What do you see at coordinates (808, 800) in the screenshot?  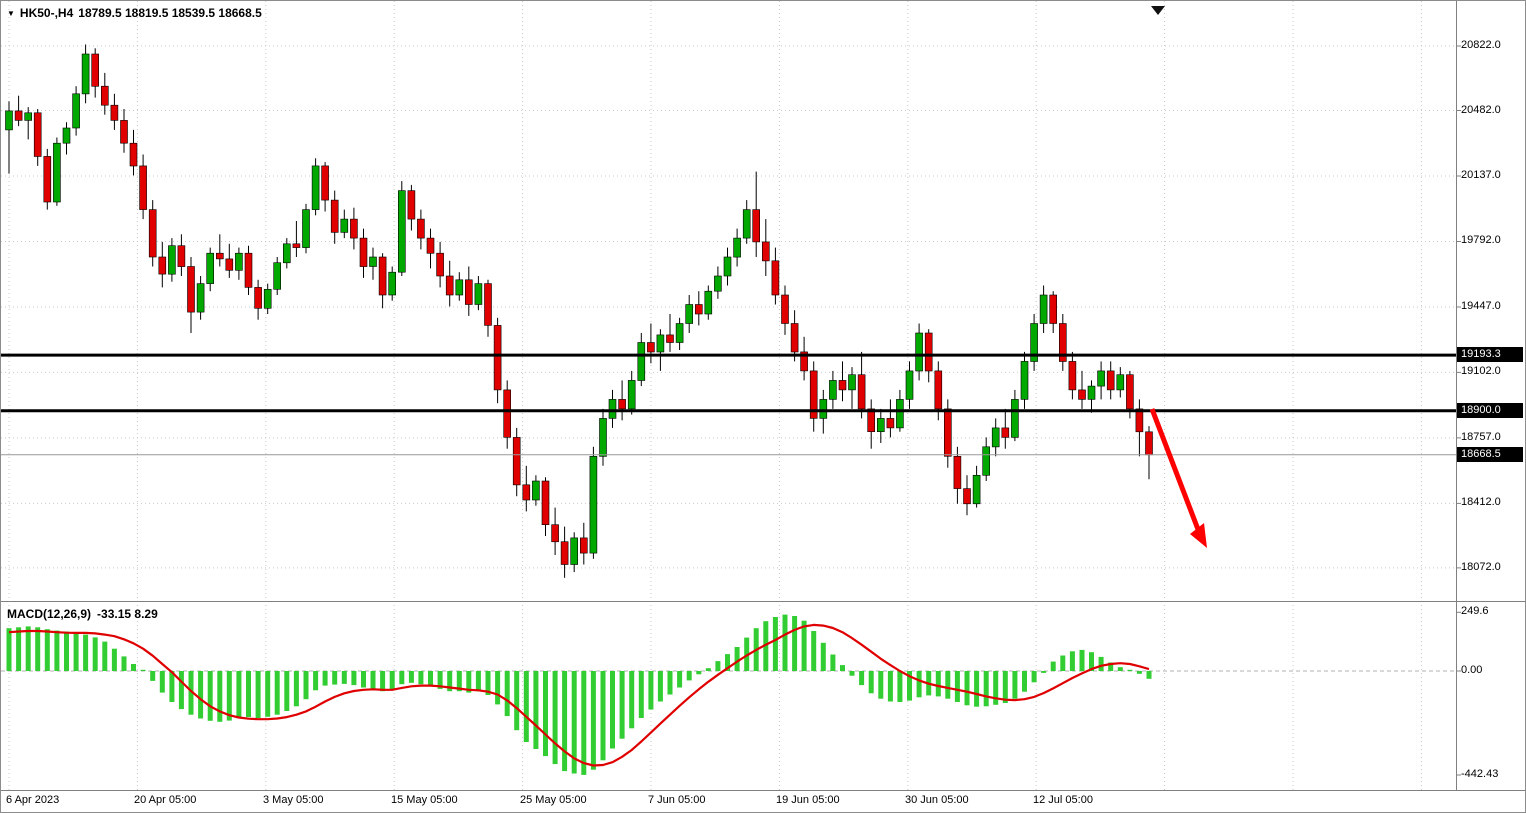 I see `time-axis-label: 19 Jun 05:00` at bounding box center [808, 800].